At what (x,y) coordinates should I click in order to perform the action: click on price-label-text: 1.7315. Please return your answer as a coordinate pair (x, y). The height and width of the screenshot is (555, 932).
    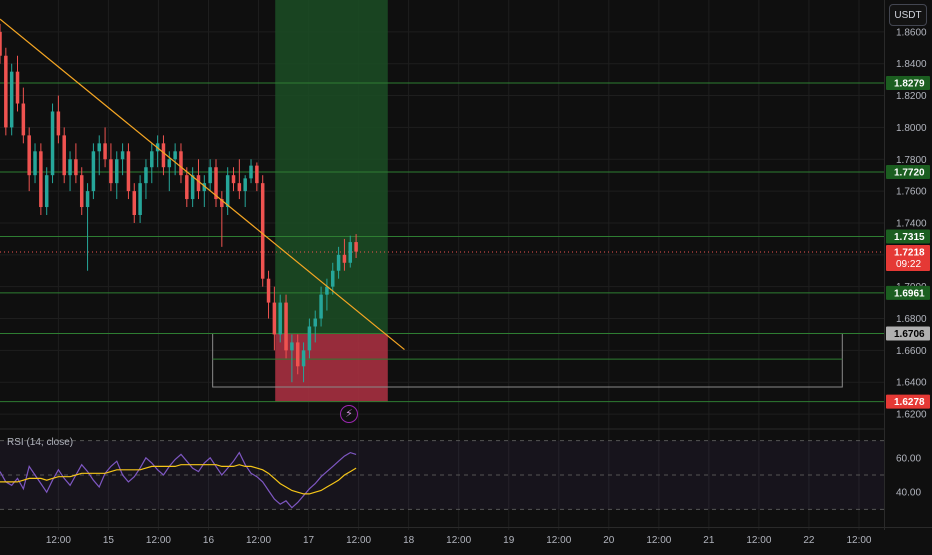
    Looking at the image, I should click on (909, 237).